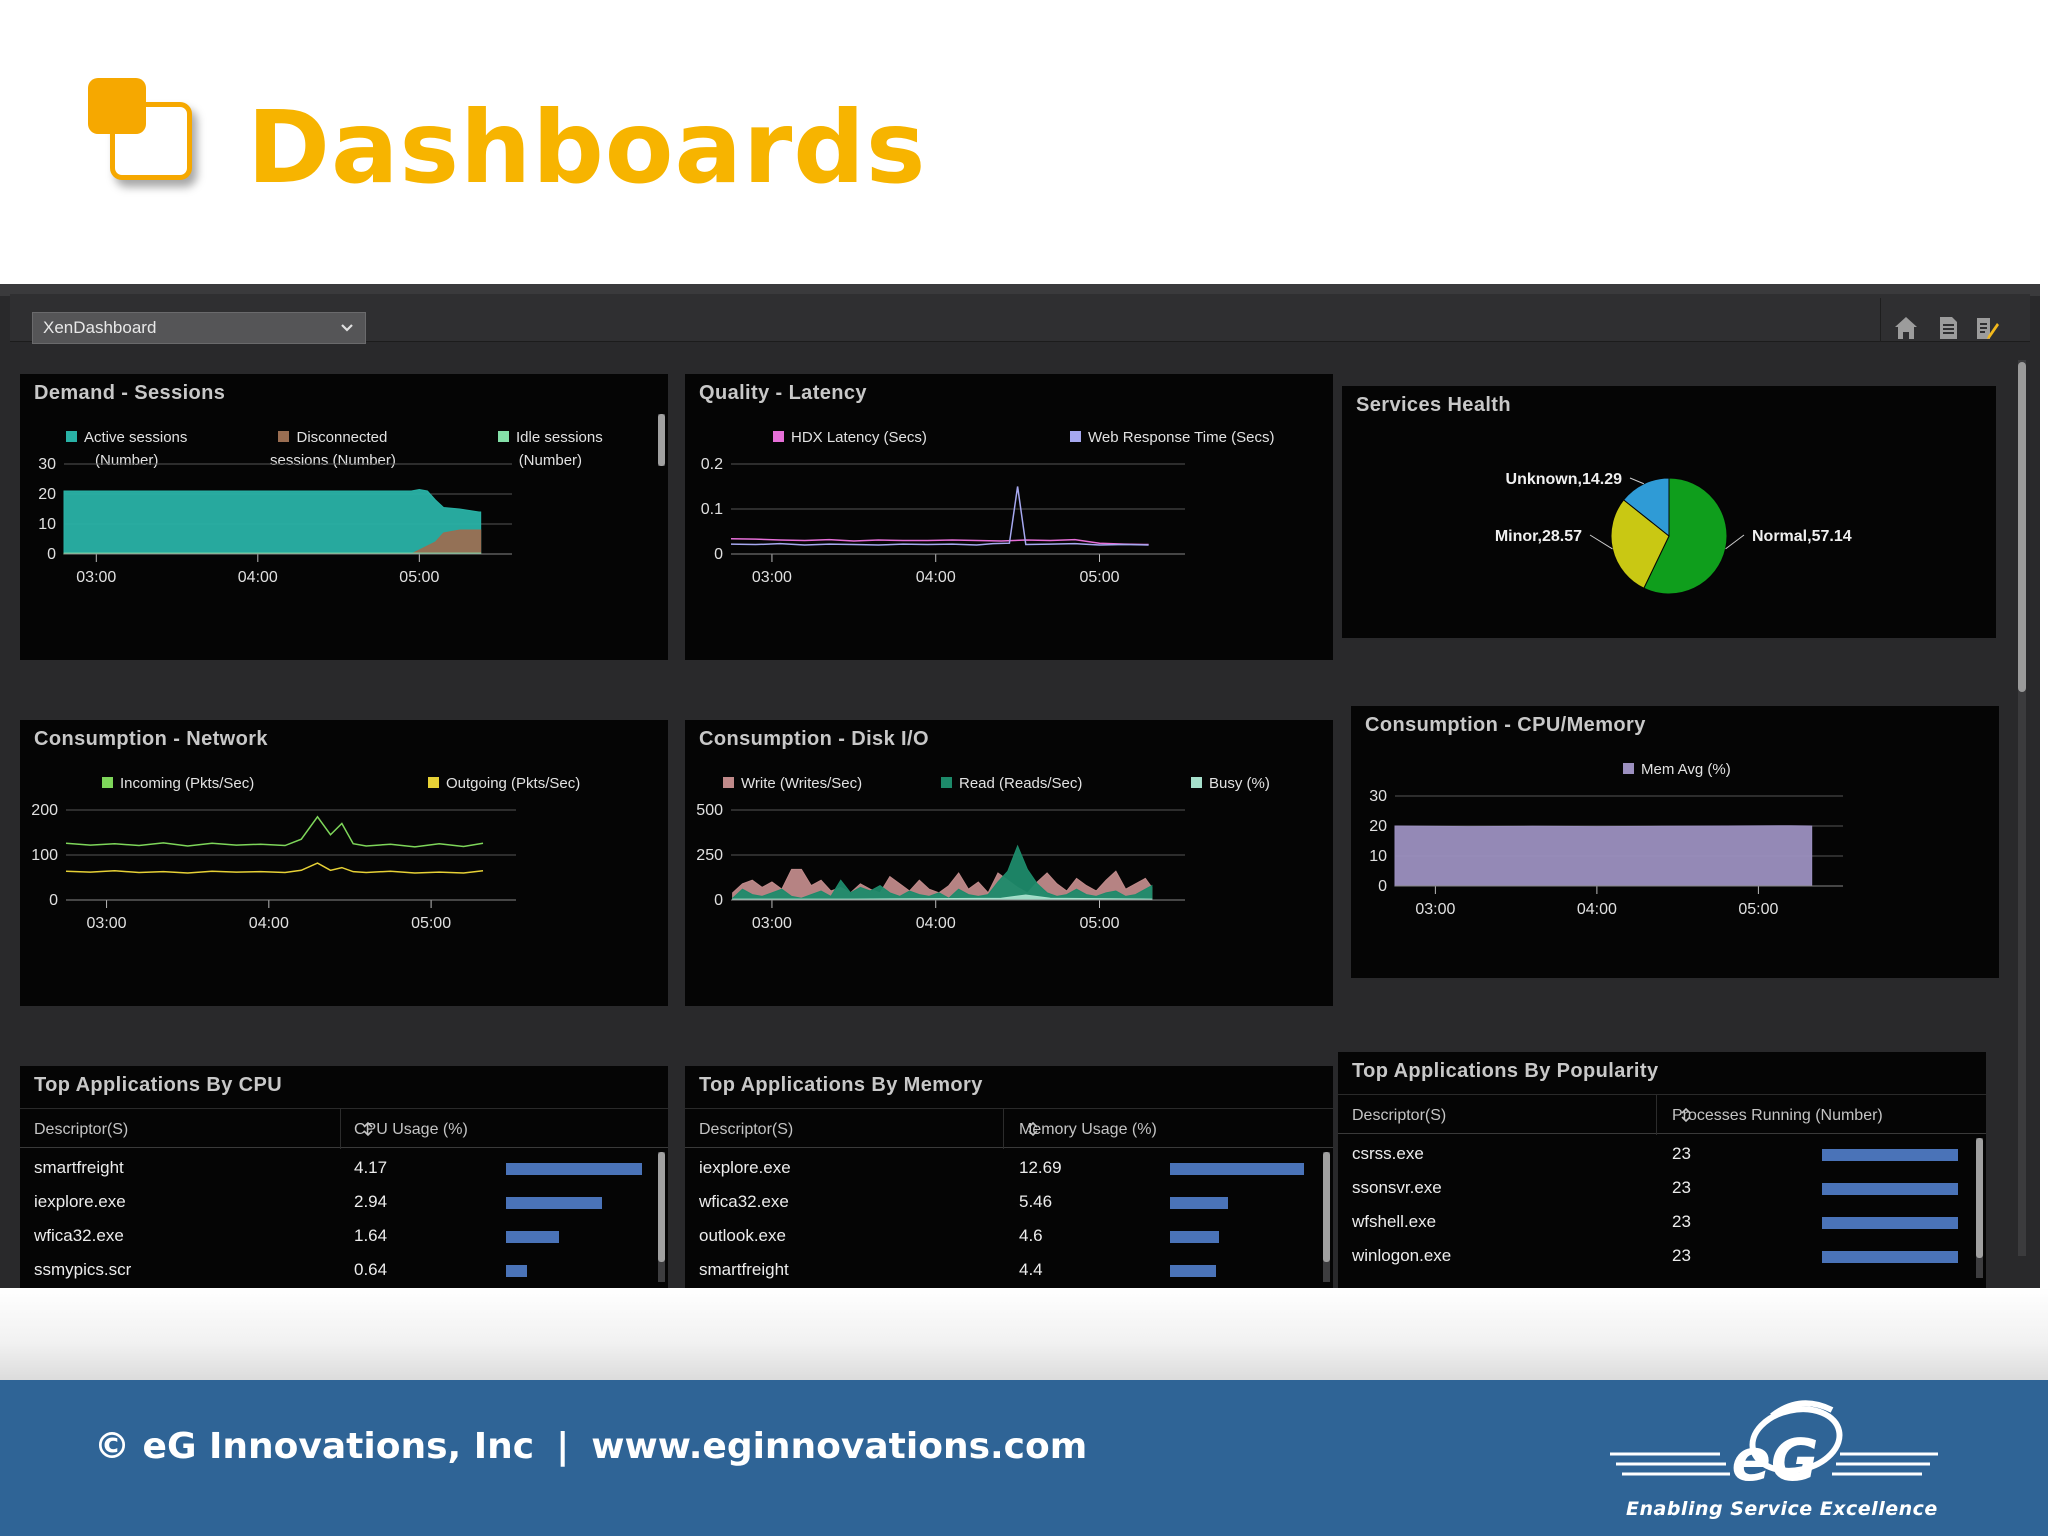 The width and height of the screenshot is (2048, 1536). Describe the element at coordinates (1662, 1257) in the screenshot. I see `table-row: winlogon.exe 23` at that location.